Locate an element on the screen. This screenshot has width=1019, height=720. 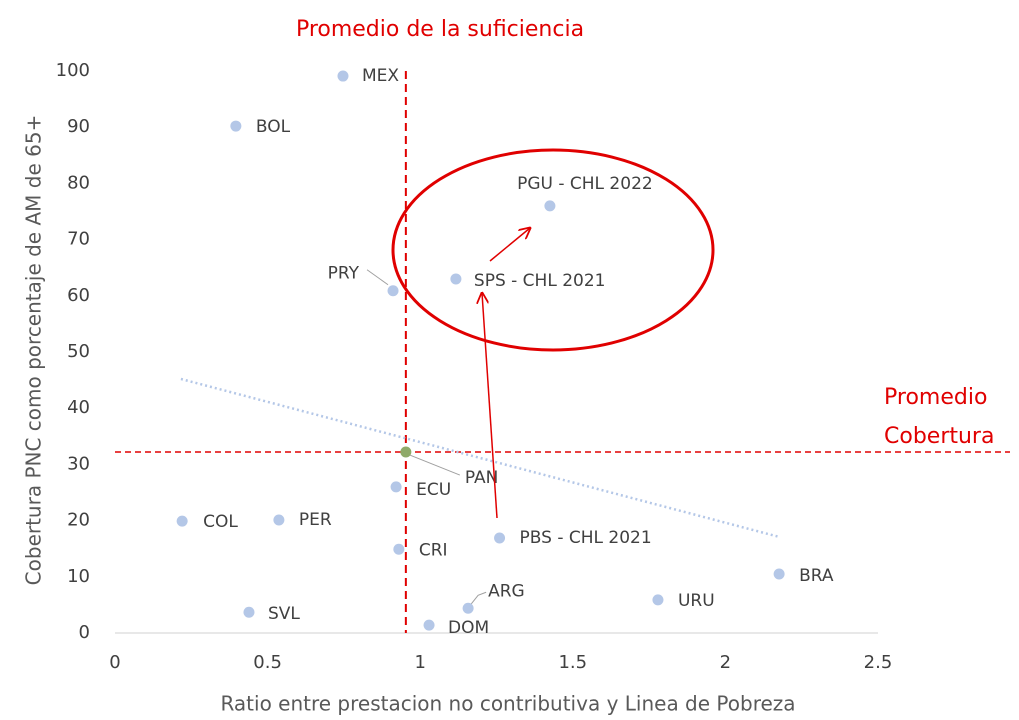
point-label: SPS - CHL 2021 is located at coordinates (540, 281).